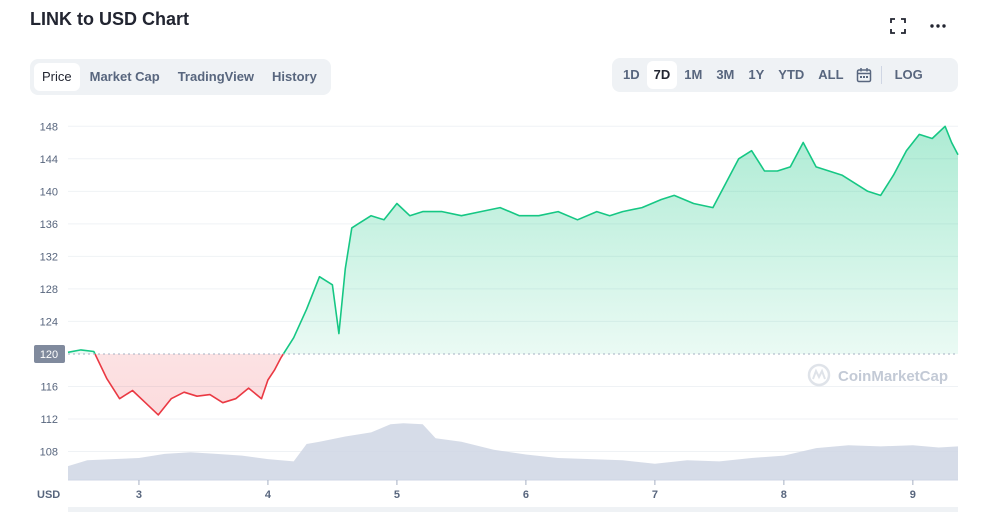 This screenshot has width=982, height=512. What do you see at coordinates (48, 495) in the screenshot?
I see `currency-label: USD` at bounding box center [48, 495].